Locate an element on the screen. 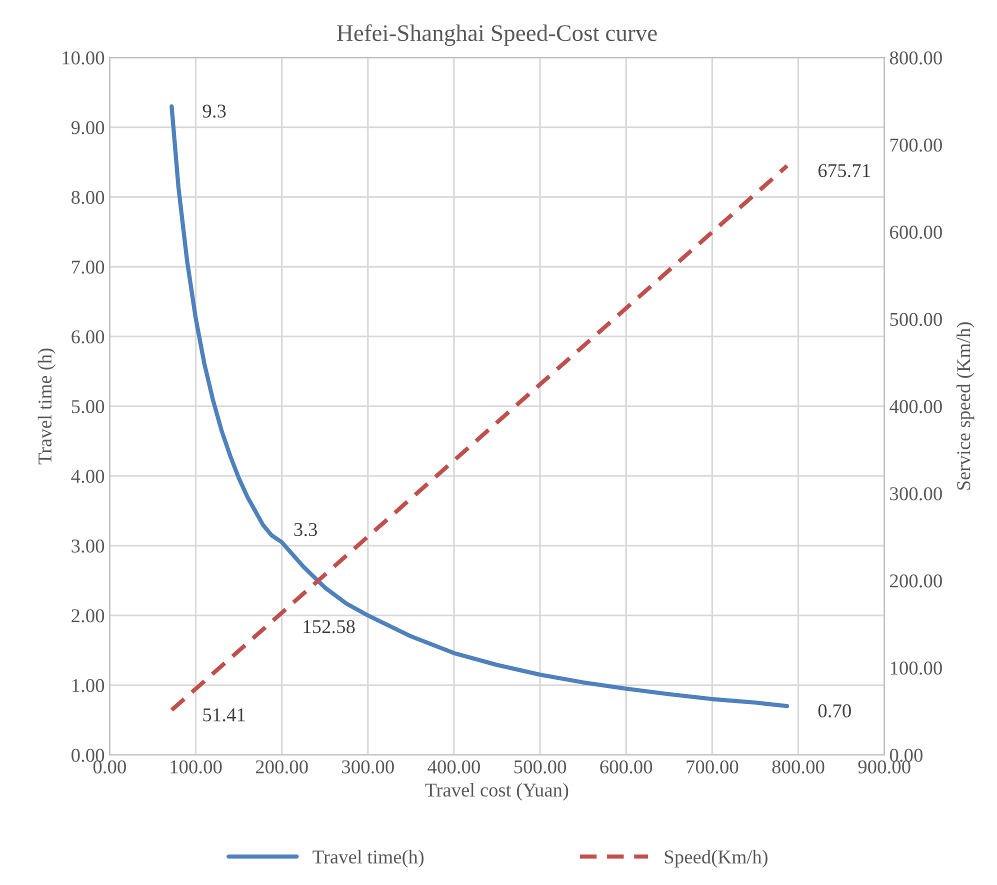 The width and height of the screenshot is (997, 885). x-tick-label: 800.00 is located at coordinates (798, 767).